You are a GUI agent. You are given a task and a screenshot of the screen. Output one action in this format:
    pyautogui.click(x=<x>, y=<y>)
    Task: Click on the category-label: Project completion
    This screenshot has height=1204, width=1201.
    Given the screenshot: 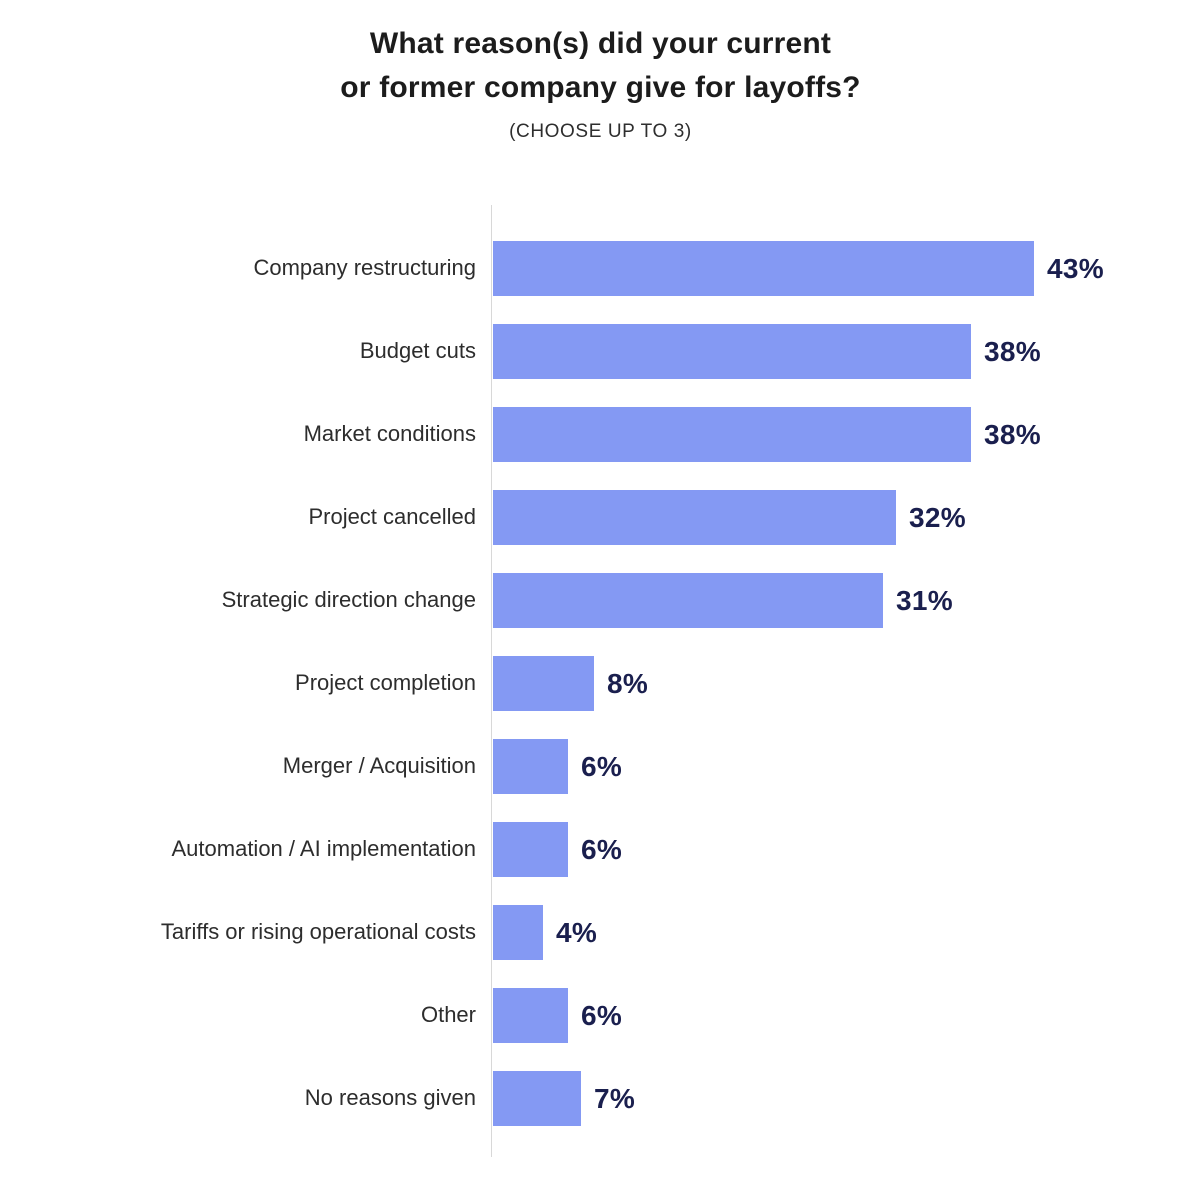 What is the action you would take?
    pyautogui.click(x=385, y=683)
    